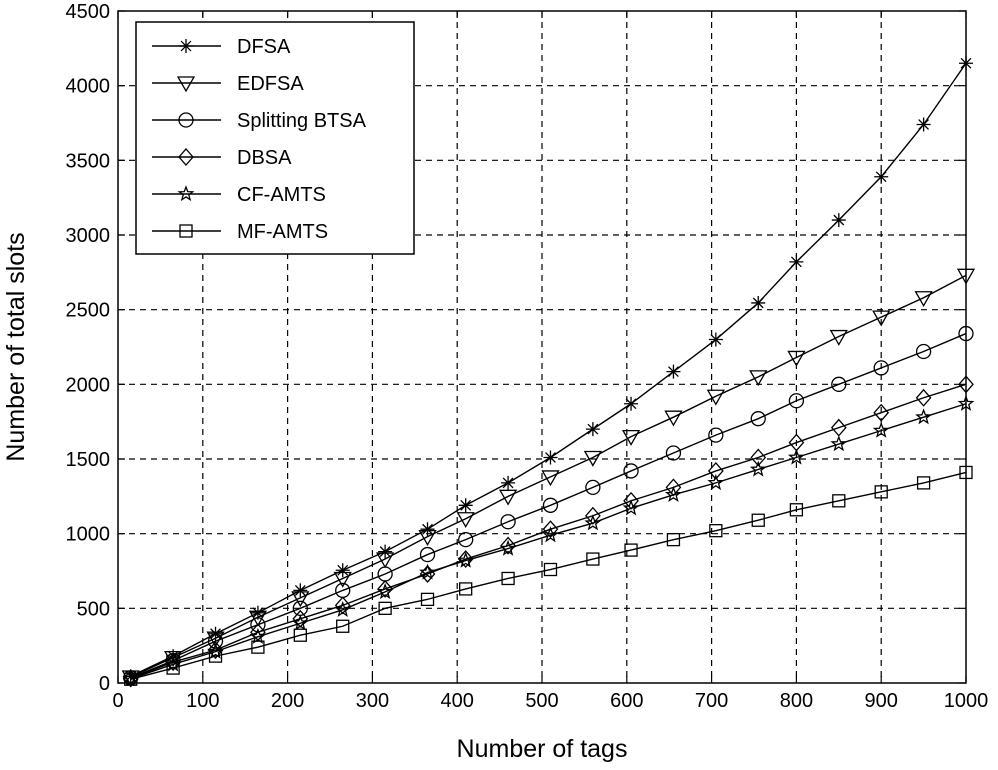  Describe the element at coordinates (796, 701) in the screenshot. I see `x-tick-label: 800` at that location.